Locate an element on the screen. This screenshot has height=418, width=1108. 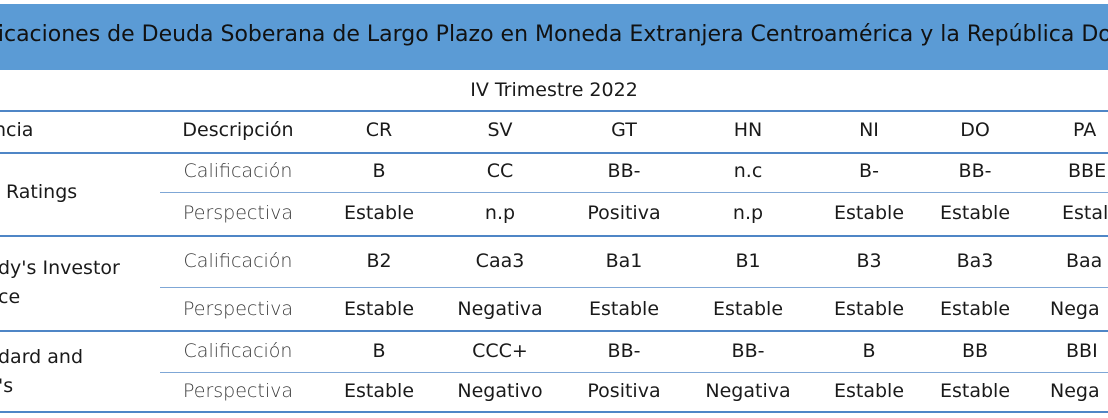
header-description: Descripción is located at coordinates (238, 130).